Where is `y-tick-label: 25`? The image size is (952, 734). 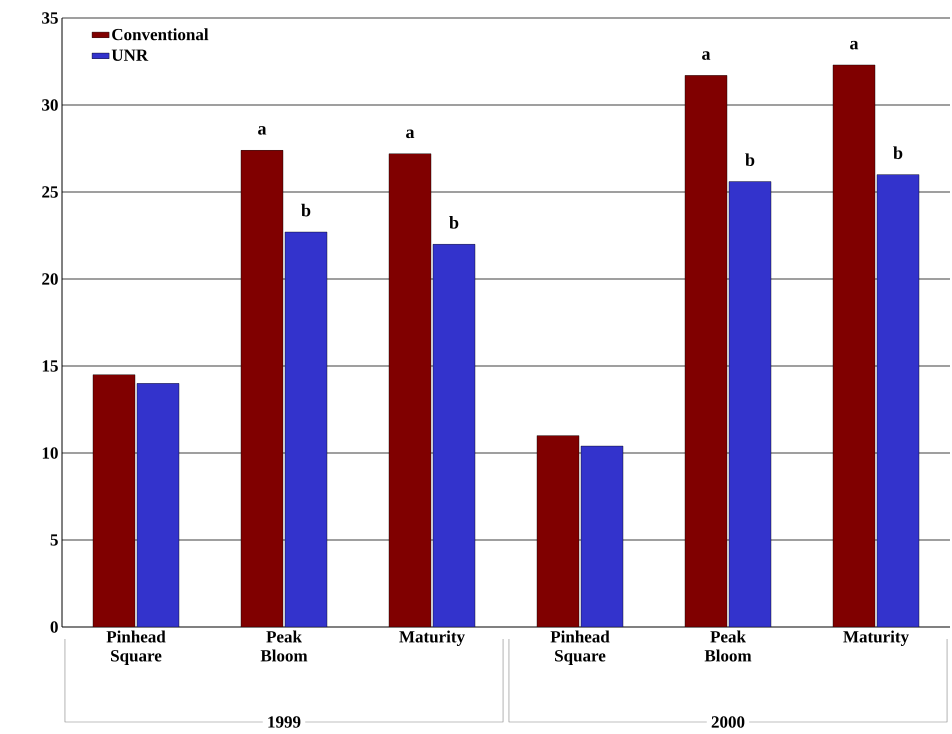 y-tick-label: 25 is located at coordinates (50, 192).